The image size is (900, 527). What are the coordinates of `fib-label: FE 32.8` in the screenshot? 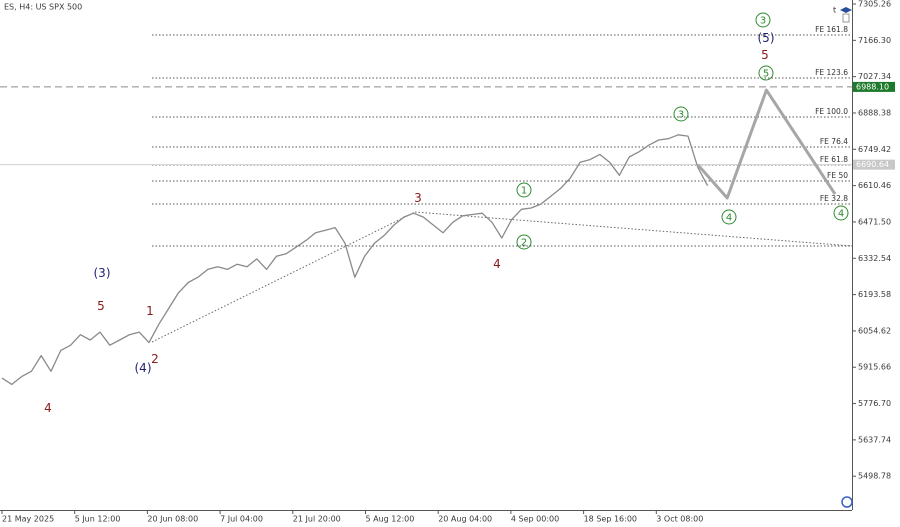 It's located at (834, 198).